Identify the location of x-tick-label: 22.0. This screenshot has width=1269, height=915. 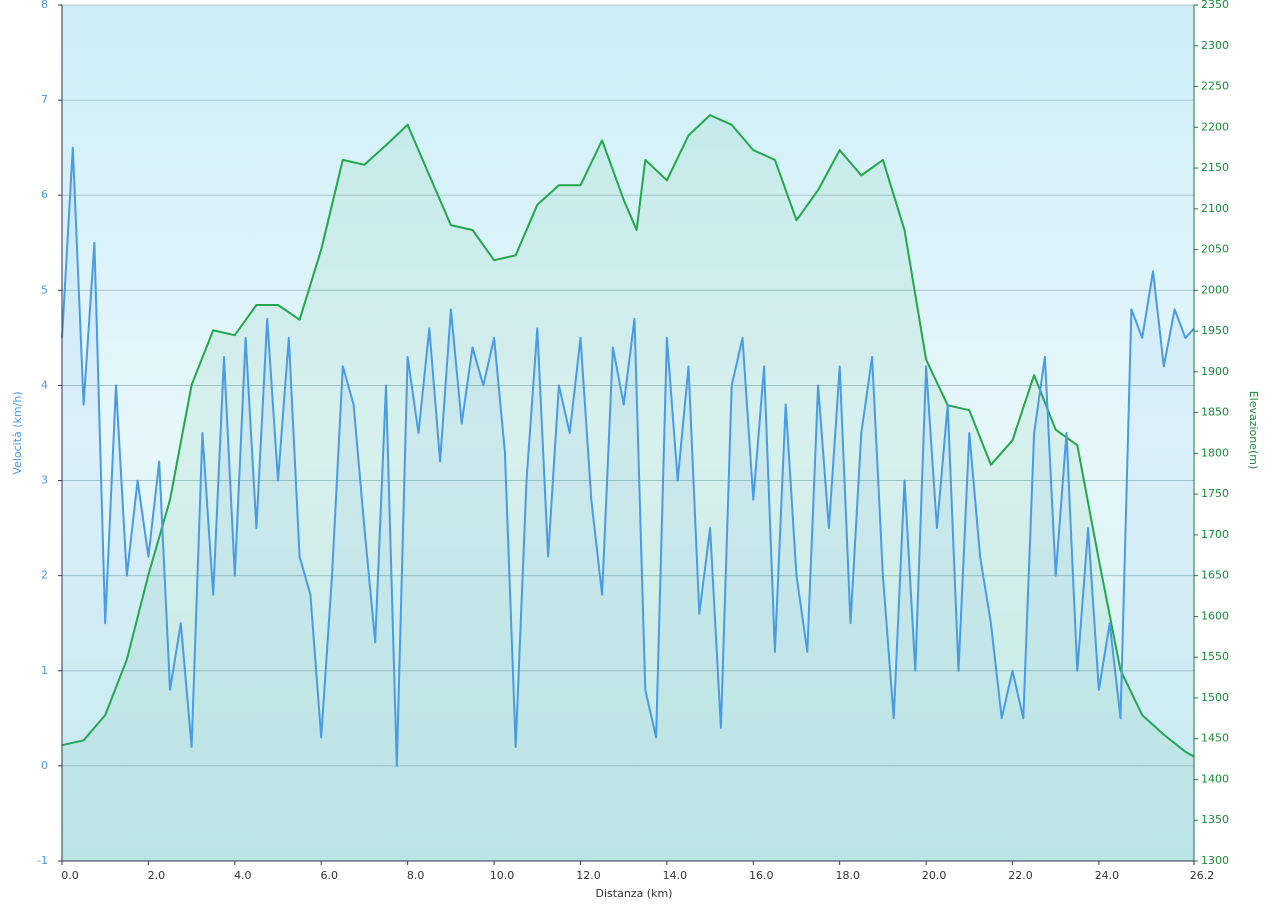
(1020, 875).